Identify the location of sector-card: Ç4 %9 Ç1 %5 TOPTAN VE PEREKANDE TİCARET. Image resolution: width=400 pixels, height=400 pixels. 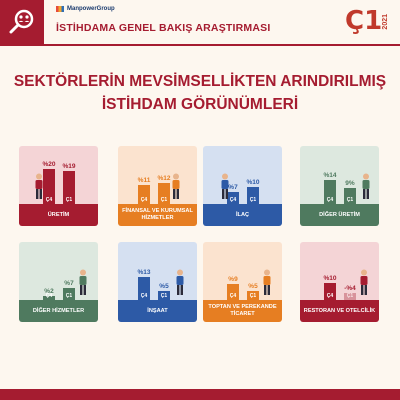
(242, 282).